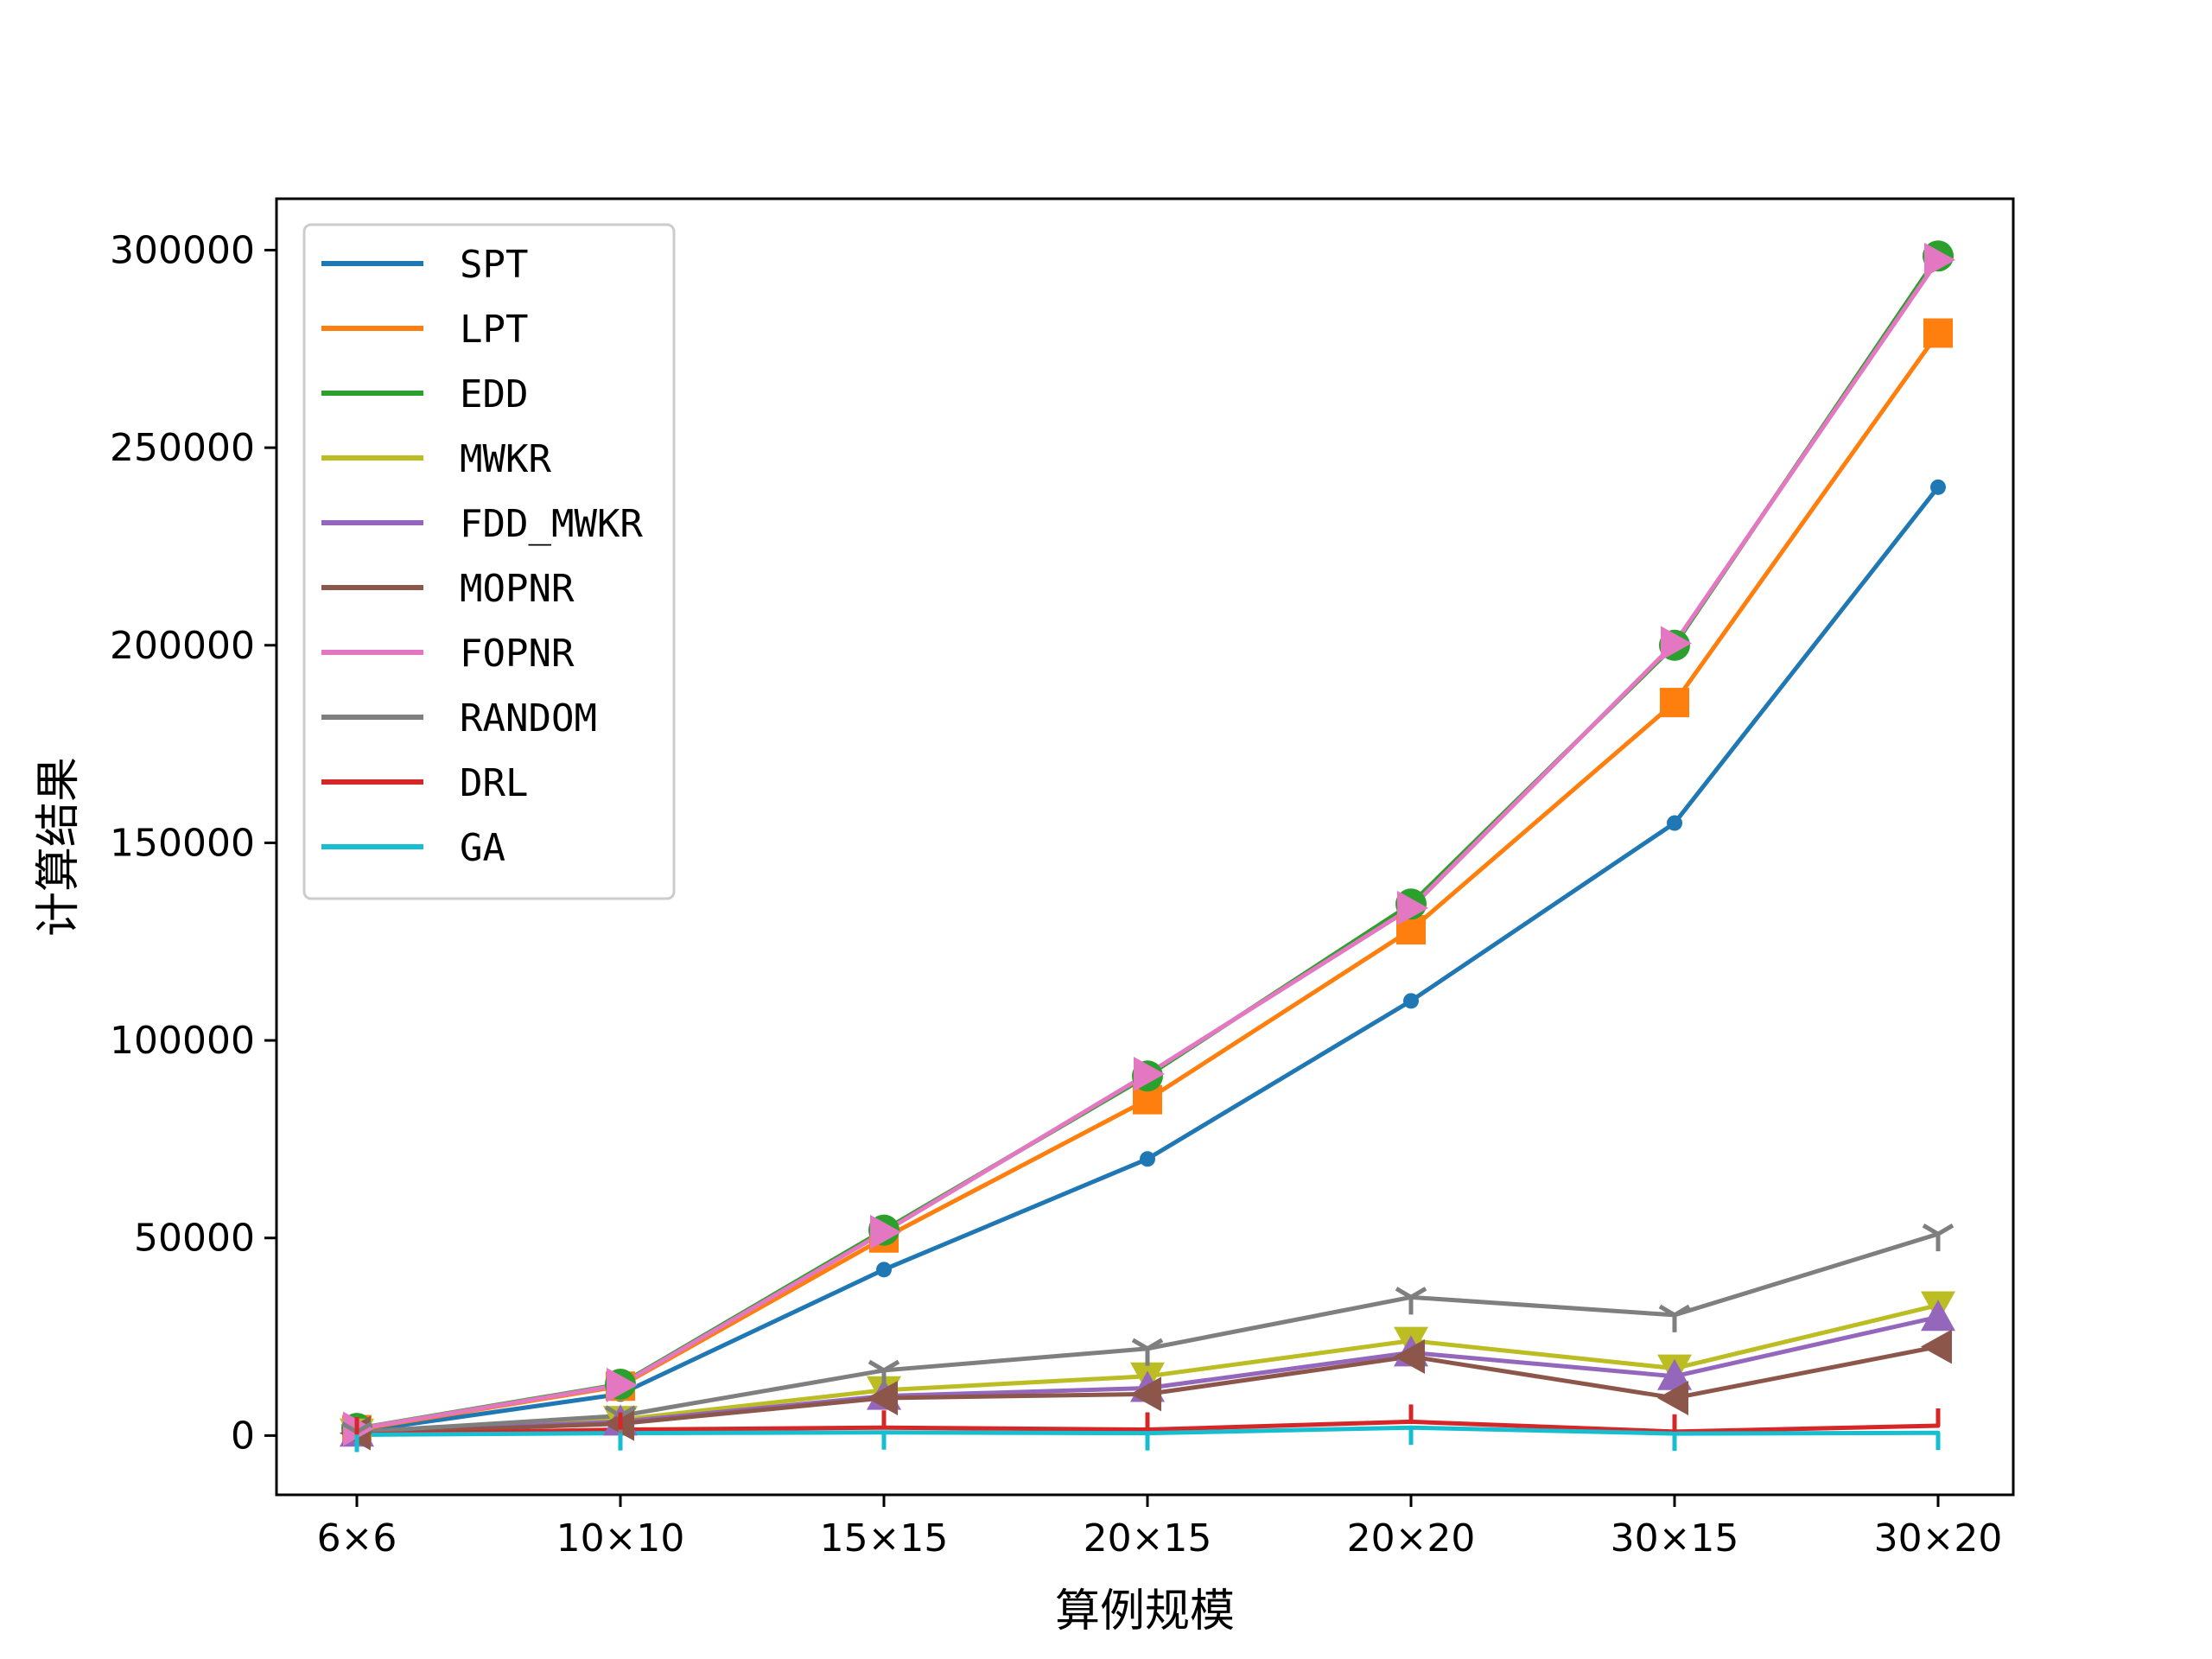 This screenshot has width=2212, height=1659. I want to click on x-tick-label: 10×10, so click(620, 1538).